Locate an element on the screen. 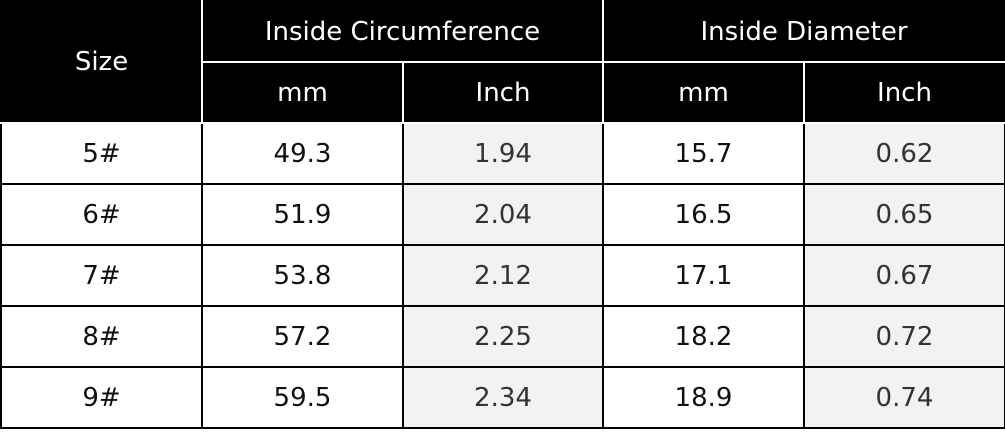 The image size is (1005, 442). value-cell: 57.2 is located at coordinates (302, 336).